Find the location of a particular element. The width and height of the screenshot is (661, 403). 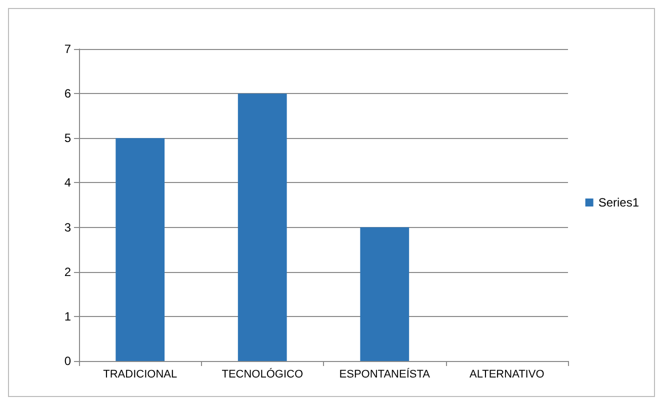

x-tick-label: ESPONTANEÍSTA is located at coordinates (385, 374).